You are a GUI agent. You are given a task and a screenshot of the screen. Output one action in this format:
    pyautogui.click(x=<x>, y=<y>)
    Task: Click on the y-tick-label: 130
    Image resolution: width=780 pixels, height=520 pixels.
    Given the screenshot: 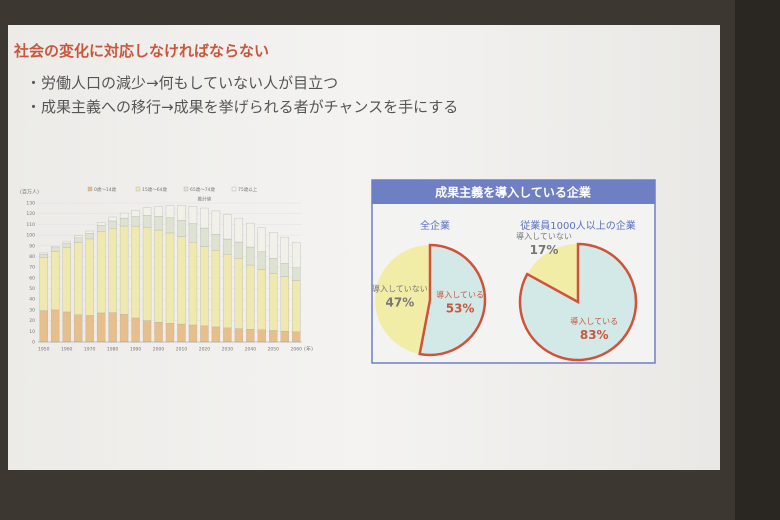 What is the action you would take?
    pyautogui.click(x=30, y=204)
    